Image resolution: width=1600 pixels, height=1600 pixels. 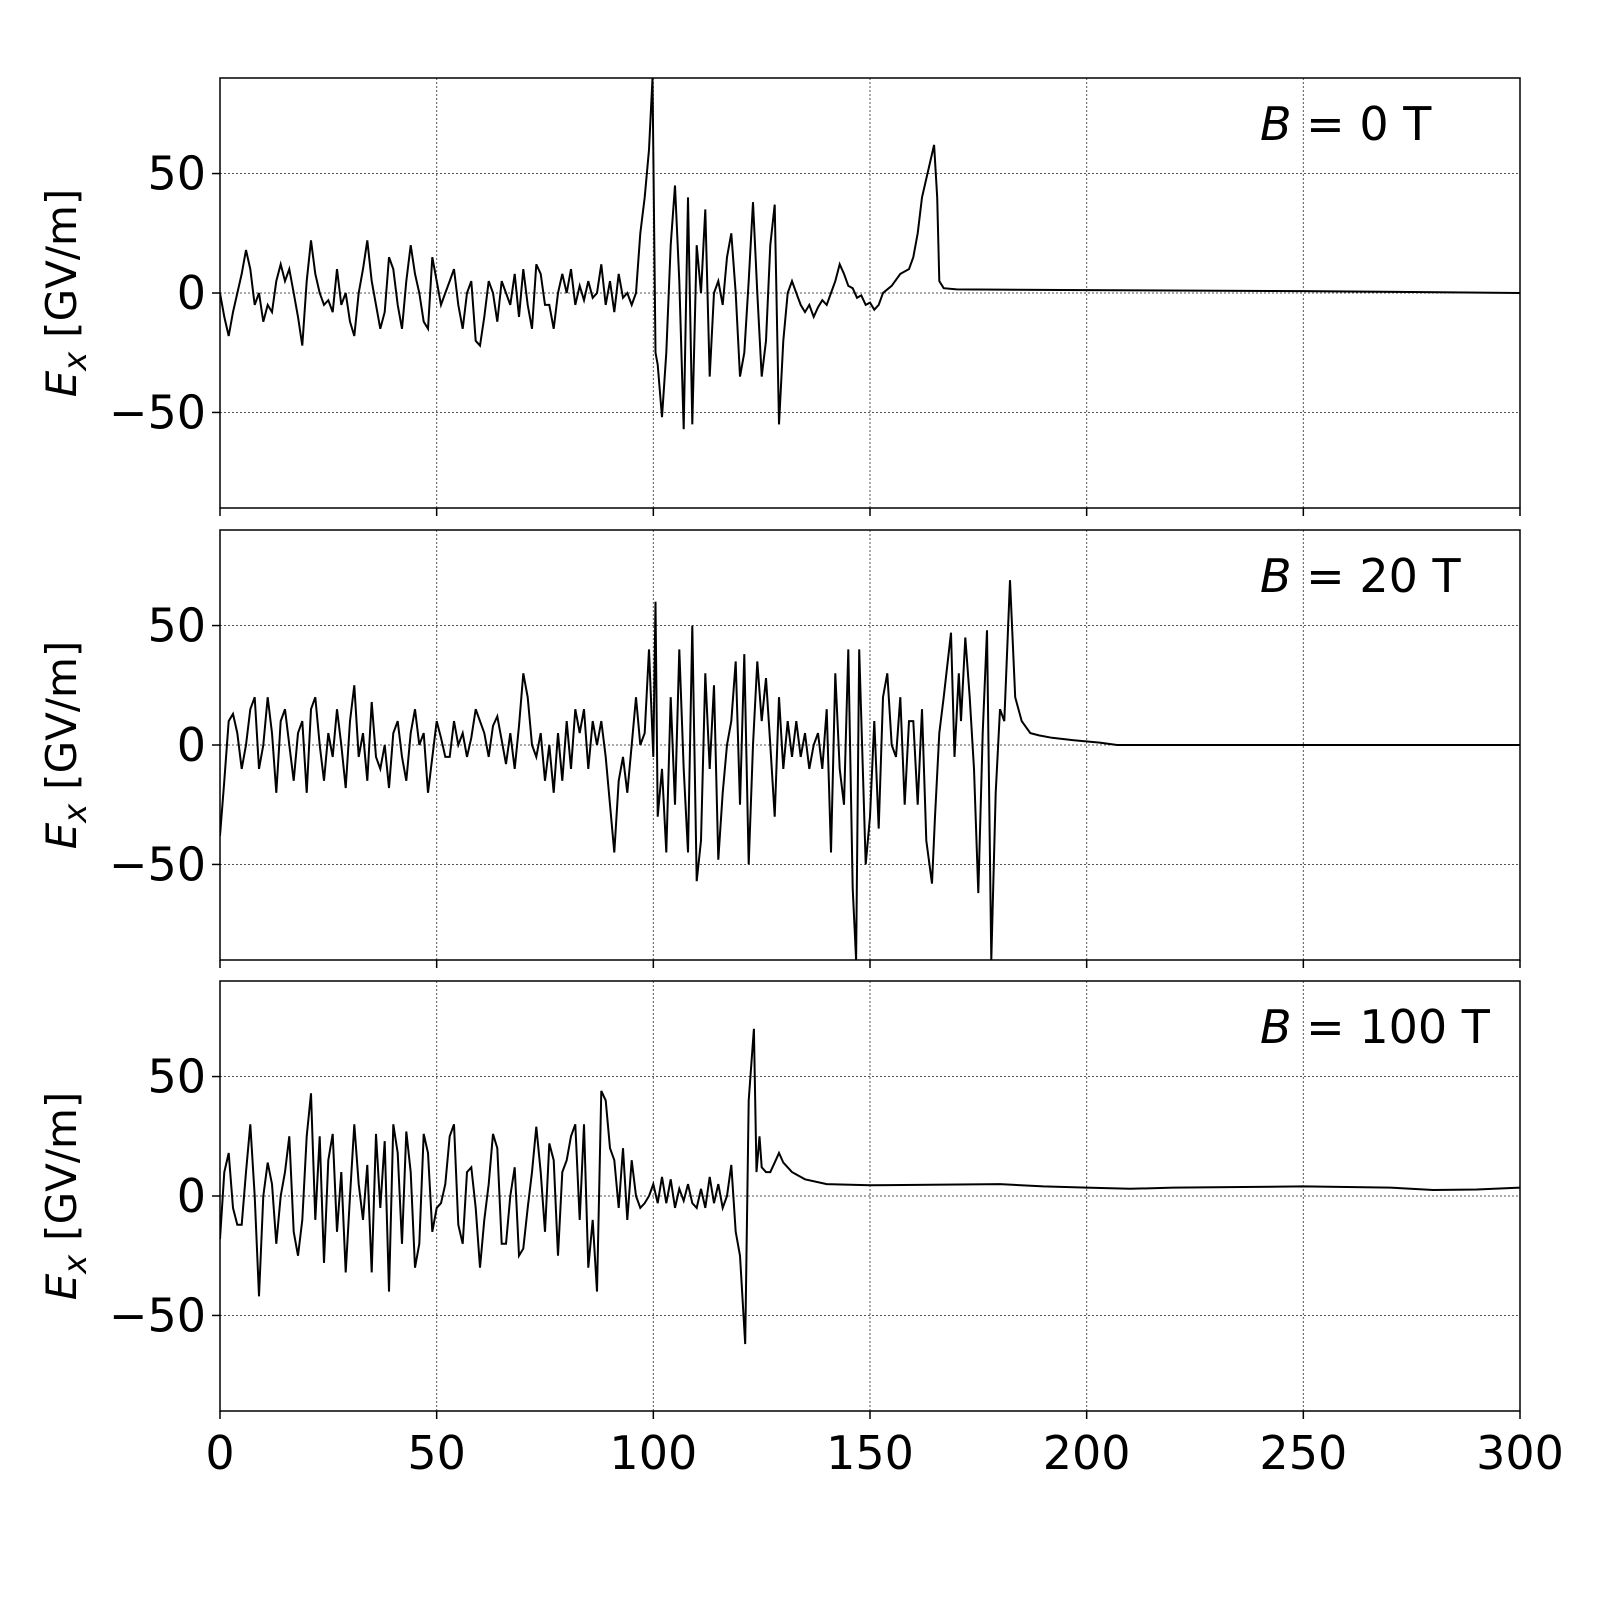 I want to click on annotation-text: = 100 T, so click(x=1391, y=1027).